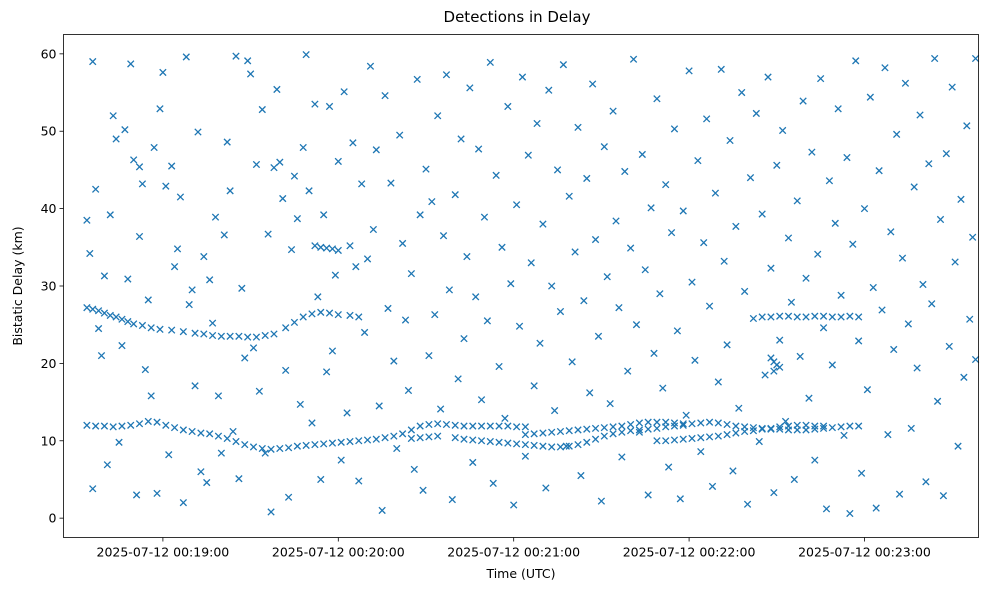  What do you see at coordinates (689, 552) in the screenshot?
I see `x-tick-label: 2025-07-12 00:22:00` at bounding box center [689, 552].